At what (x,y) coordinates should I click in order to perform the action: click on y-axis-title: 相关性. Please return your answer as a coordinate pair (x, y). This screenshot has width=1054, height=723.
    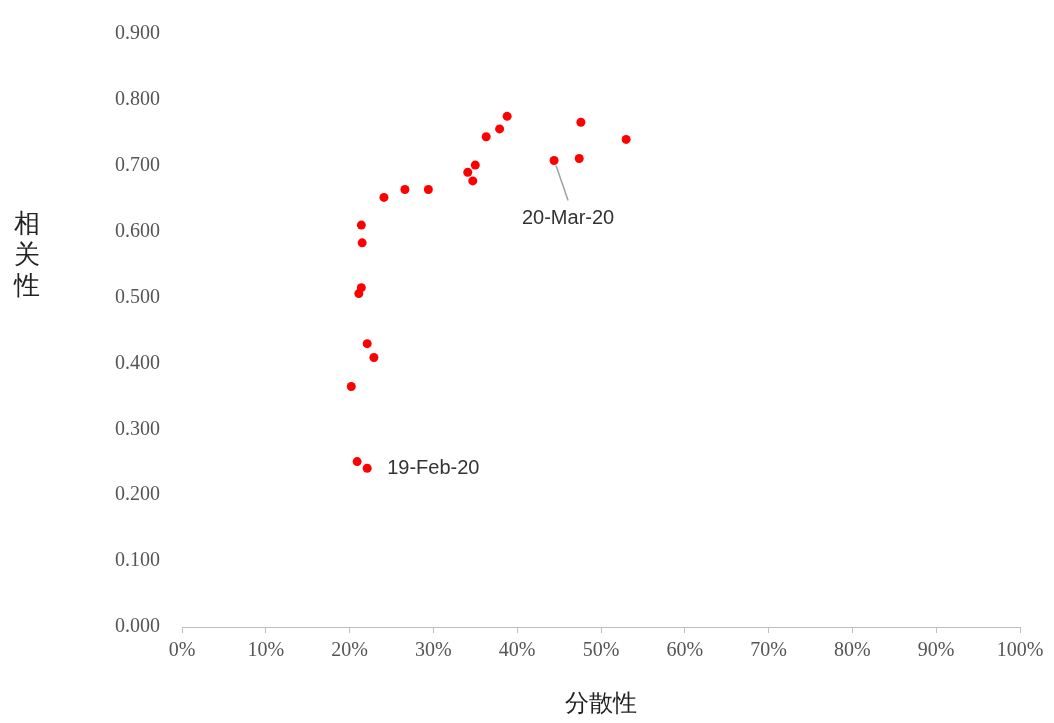
    Looking at the image, I should click on (26, 254).